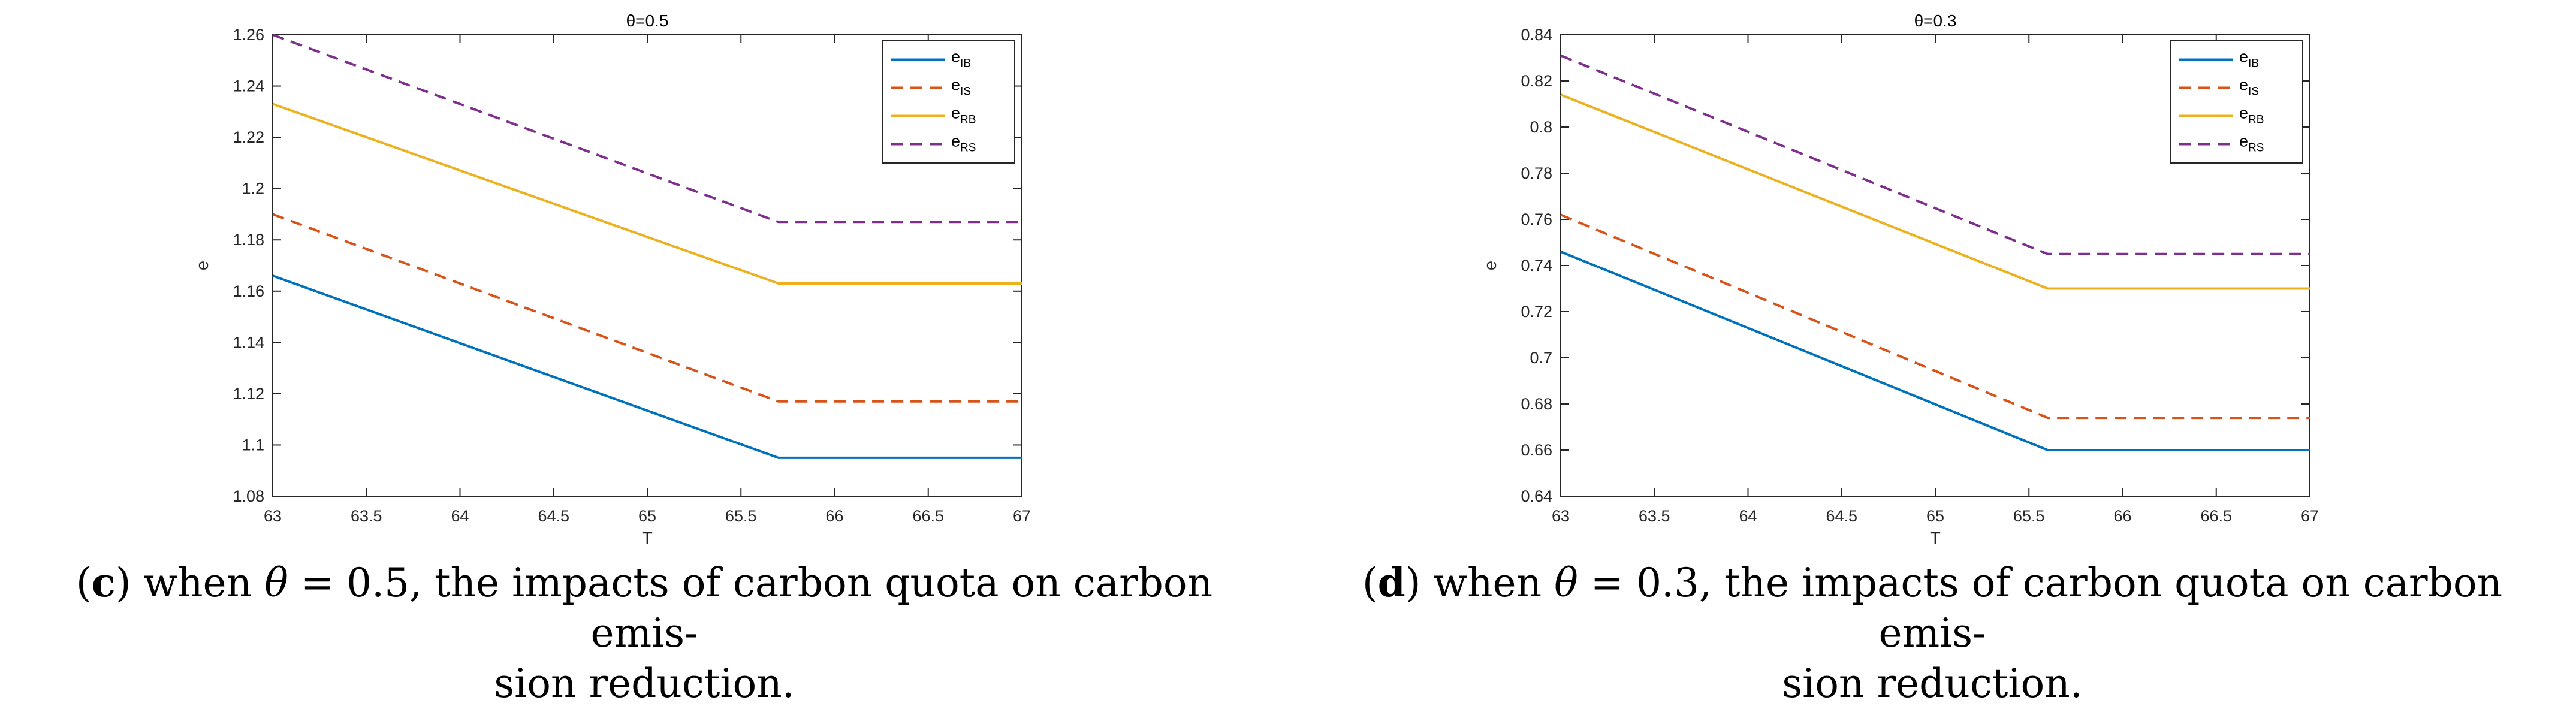  What do you see at coordinates (1537, 35) in the screenshot?
I see `y-tick-label: 0.84` at bounding box center [1537, 35].